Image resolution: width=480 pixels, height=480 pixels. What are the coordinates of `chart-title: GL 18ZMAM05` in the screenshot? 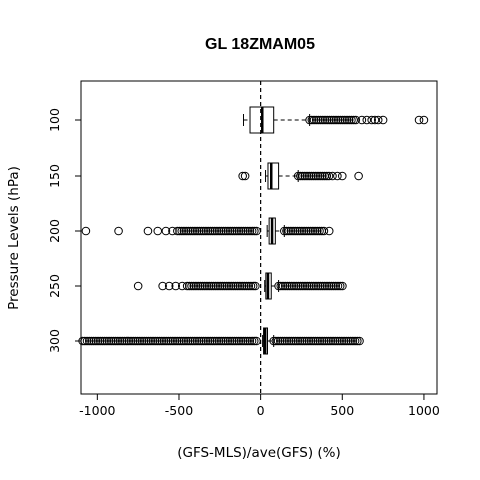 It's located at (260, 44).